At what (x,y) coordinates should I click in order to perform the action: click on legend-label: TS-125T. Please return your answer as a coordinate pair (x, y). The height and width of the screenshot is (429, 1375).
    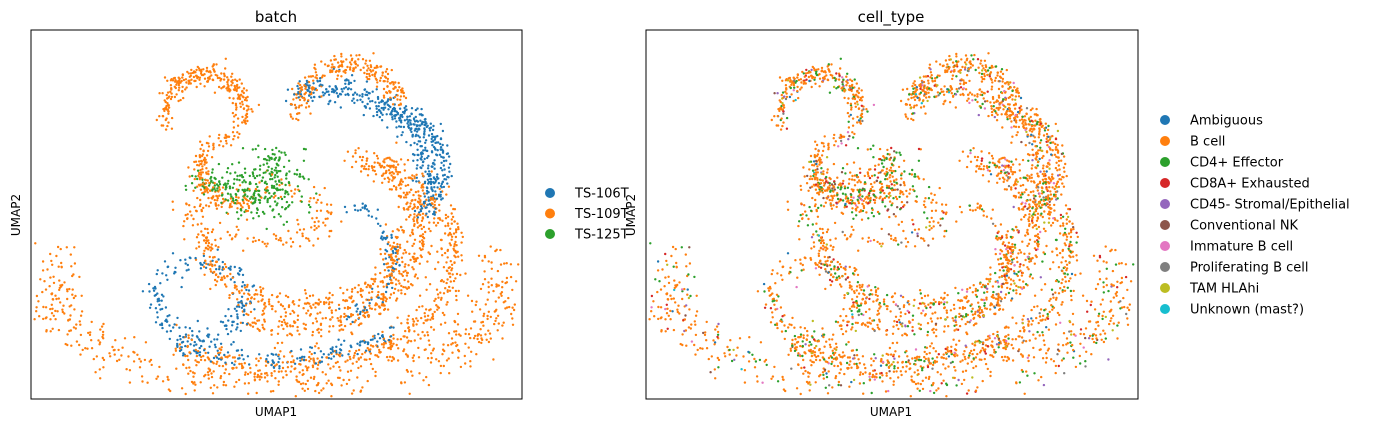
    Looking at the image, I should click on (601, 235).